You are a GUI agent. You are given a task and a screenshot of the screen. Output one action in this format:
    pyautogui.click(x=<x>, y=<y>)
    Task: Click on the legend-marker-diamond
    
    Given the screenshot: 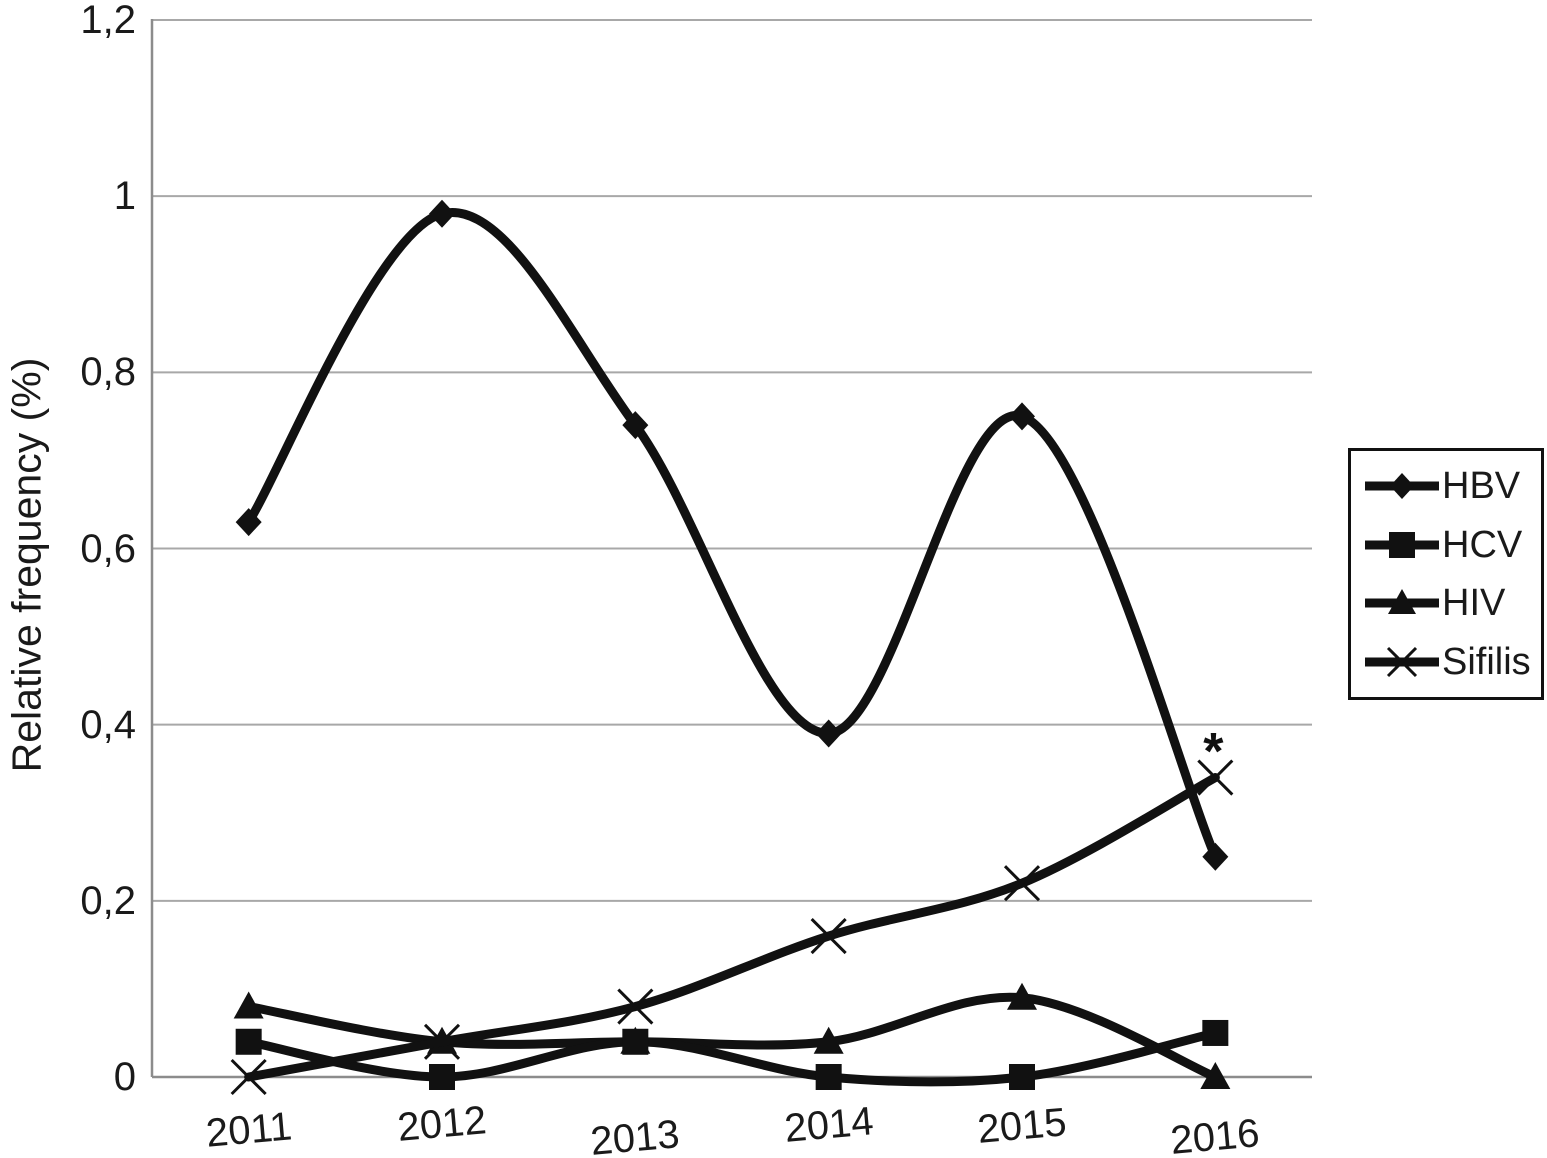 What is the action you would take?
    pyautogui.click(x=1402, y=486)
    